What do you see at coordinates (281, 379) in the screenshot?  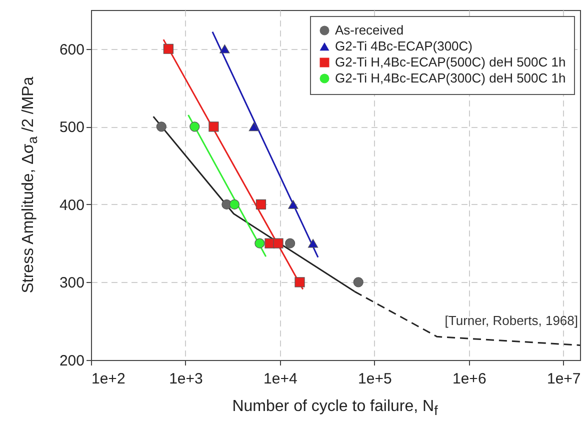 I see `x-tick-label: 1e+4` at bounding box center [281, 379].